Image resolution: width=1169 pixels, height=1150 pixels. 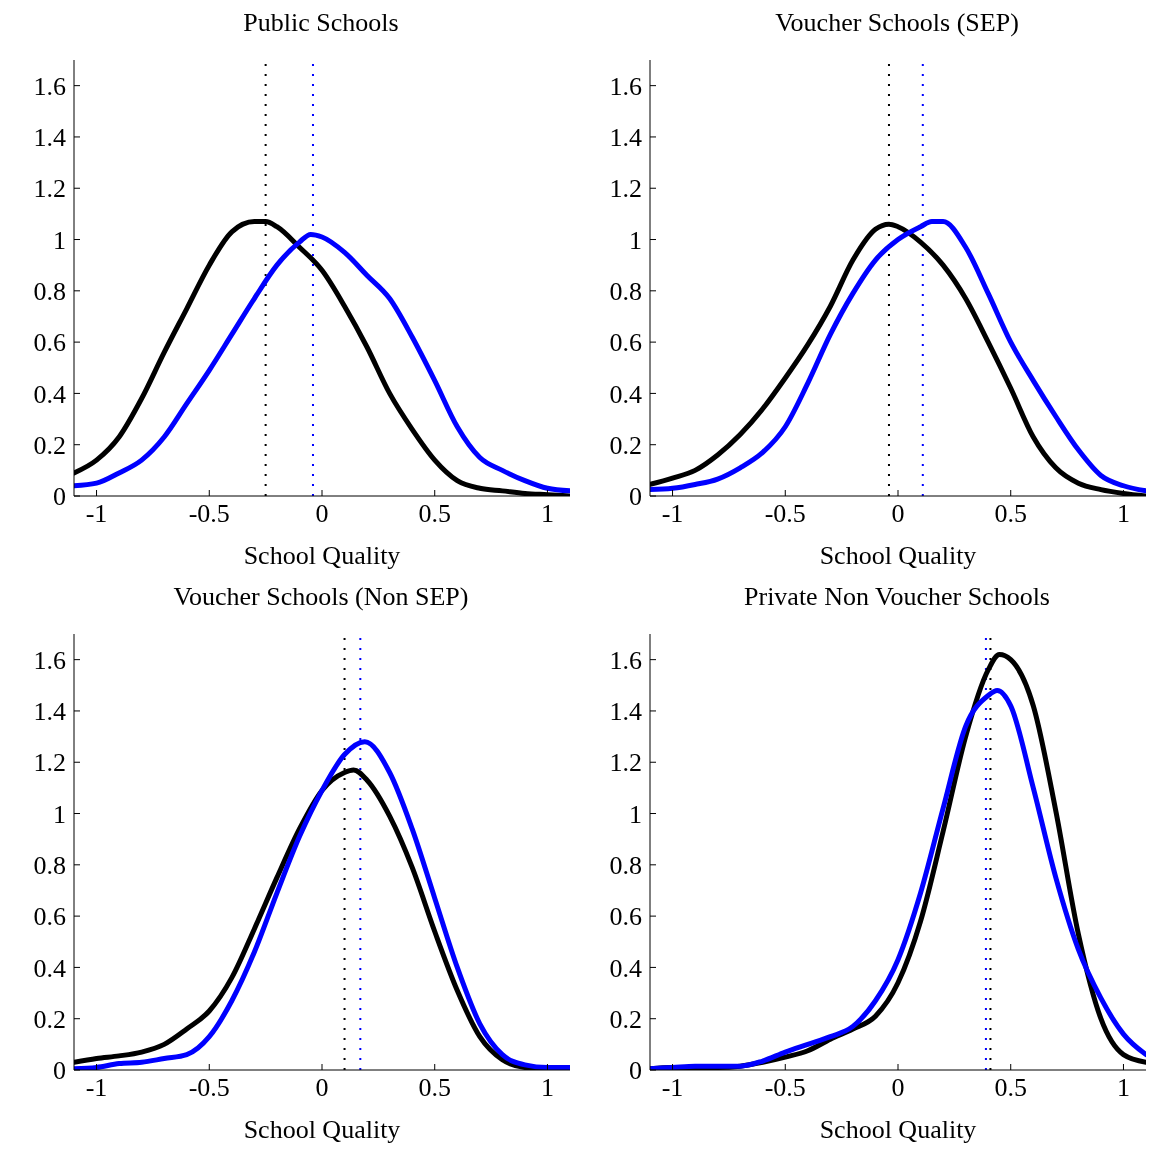 I want to click on chart-title: Private Non Voucher Schools, so click(x=897, y=597).